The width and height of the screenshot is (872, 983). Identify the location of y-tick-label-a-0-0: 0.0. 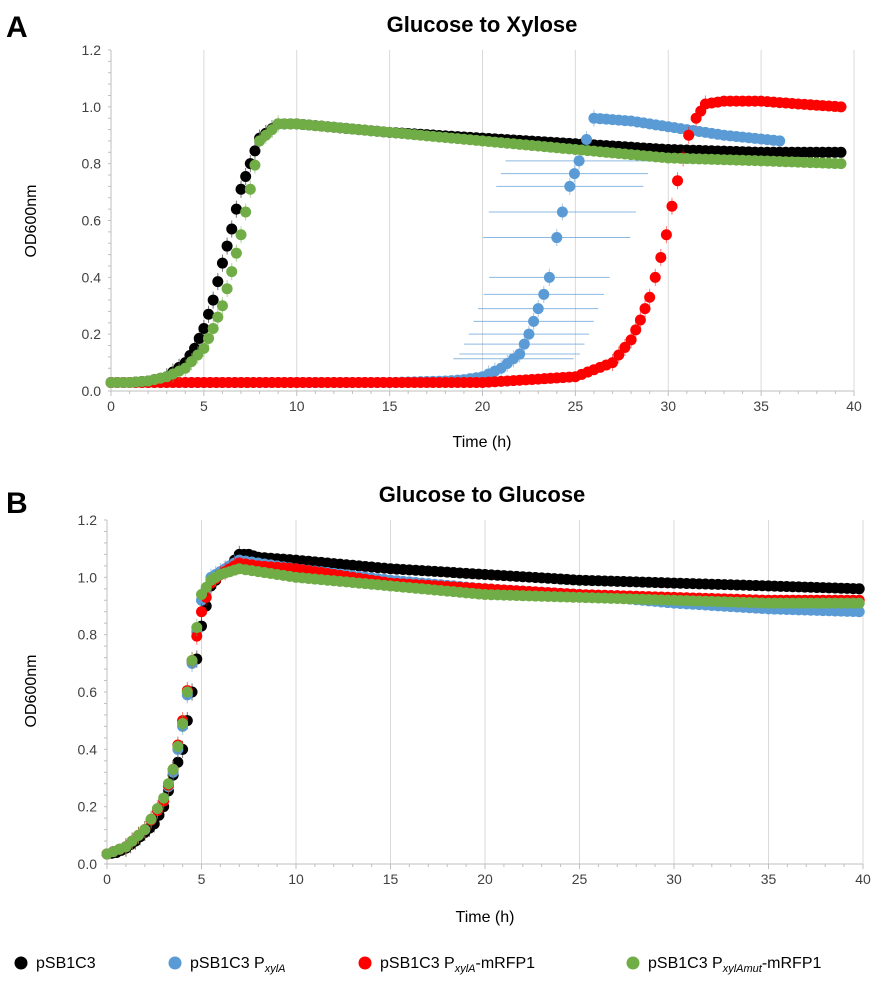
(92, 391).